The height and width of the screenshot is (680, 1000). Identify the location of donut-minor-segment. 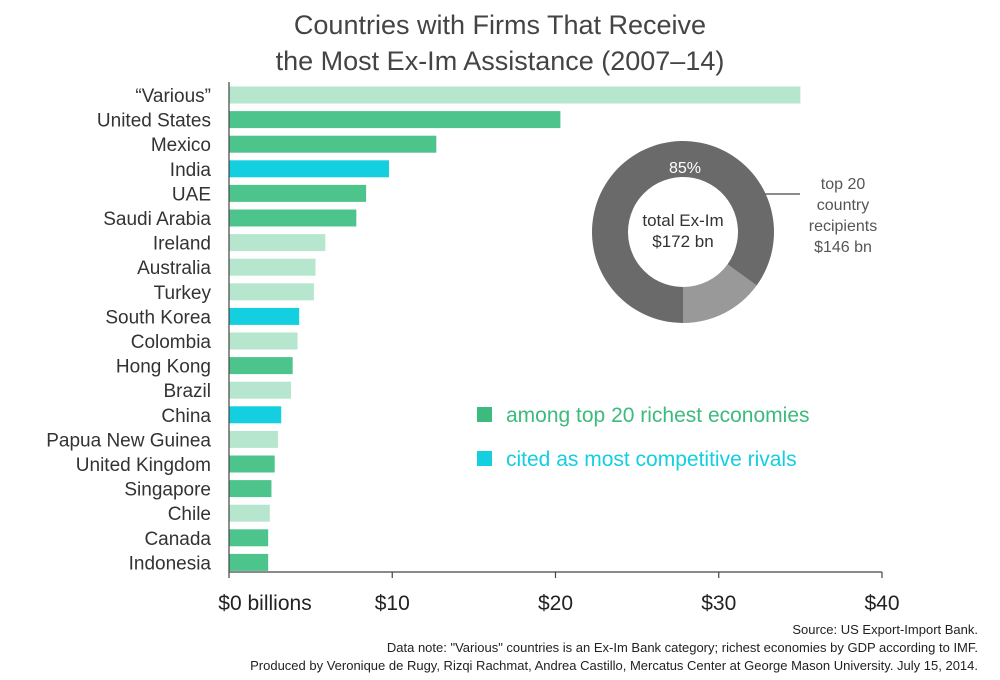
(720, 293).